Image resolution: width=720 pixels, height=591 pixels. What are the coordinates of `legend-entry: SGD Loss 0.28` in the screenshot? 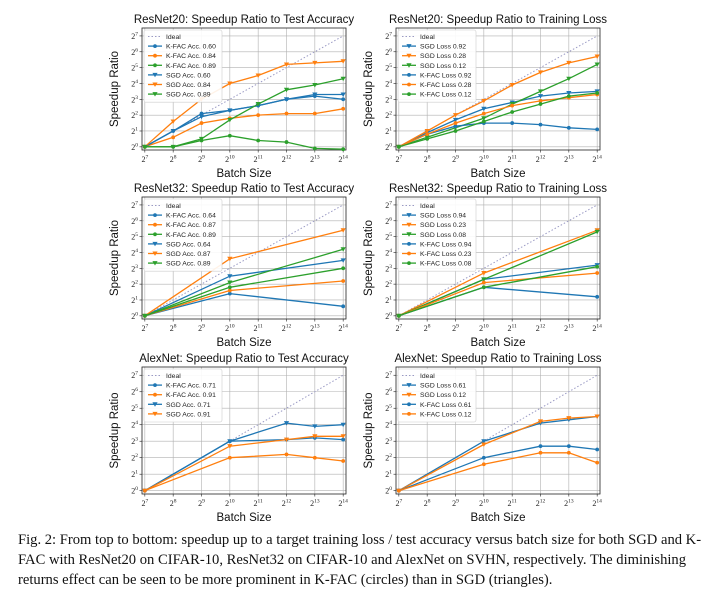 It's located at (443, 56).